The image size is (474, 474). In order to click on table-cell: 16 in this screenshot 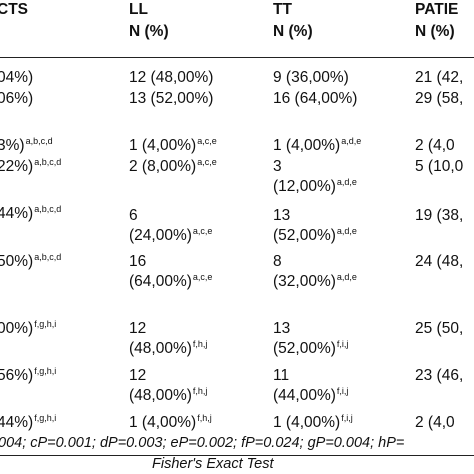, I will do `click(138, 261)`.